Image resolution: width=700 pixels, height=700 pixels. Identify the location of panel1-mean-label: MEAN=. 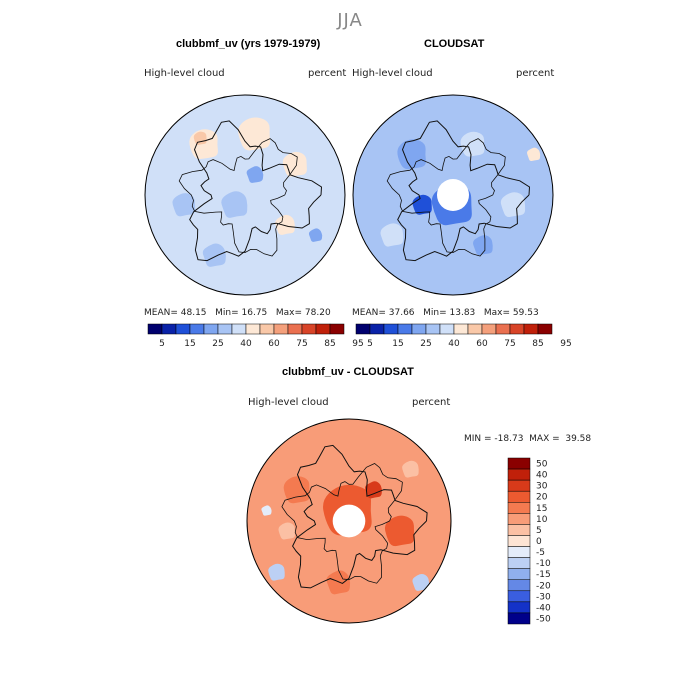
(161, 313).